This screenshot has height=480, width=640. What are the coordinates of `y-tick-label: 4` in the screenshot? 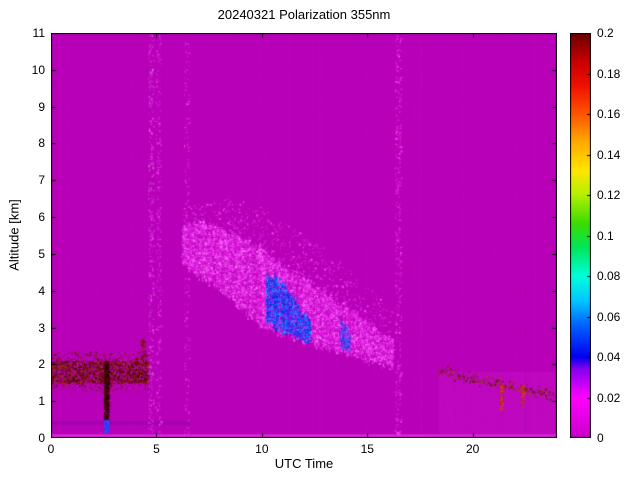 It's located at (41, 290).